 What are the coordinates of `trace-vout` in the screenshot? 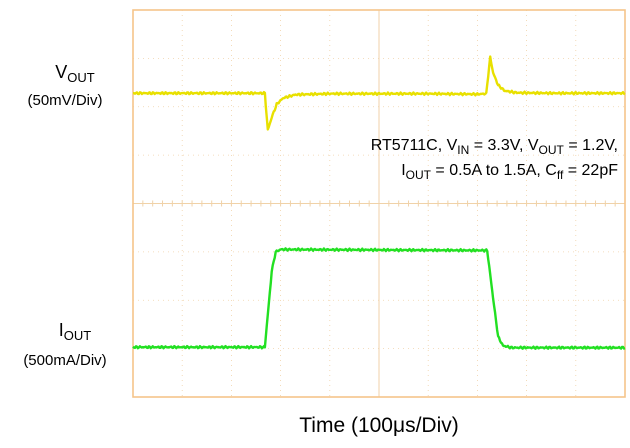 It's located at (379, 93).